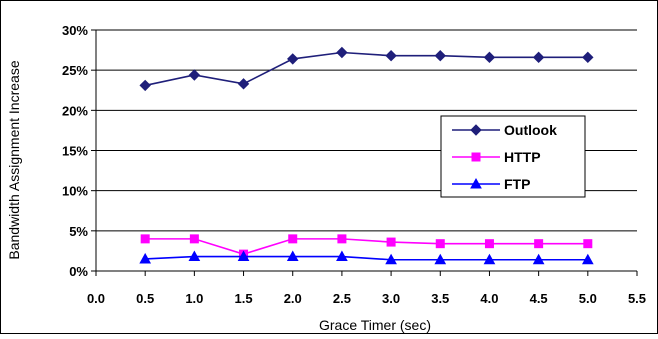  Describe the element at coordinates (75, 110) in the screenshot. I see `y-tick-label: 20%` at that location.